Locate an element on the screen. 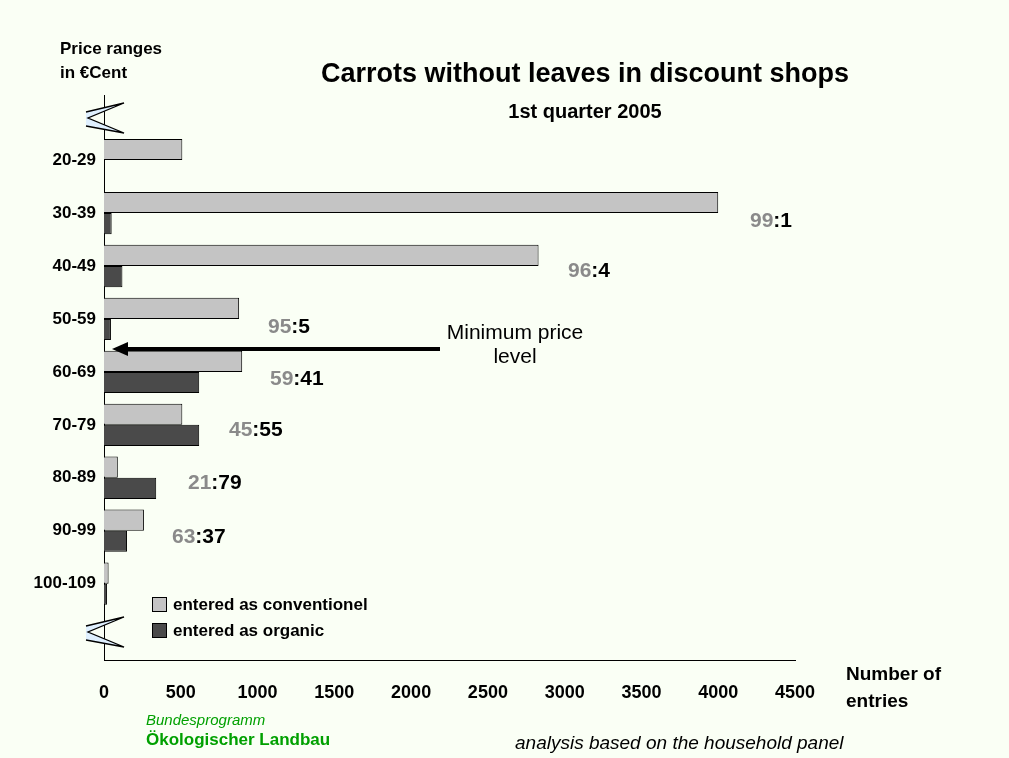 The height and width of the screenshot is (758, 1009). x-axis-title: Number of entries is located at coordinates (894, 687).